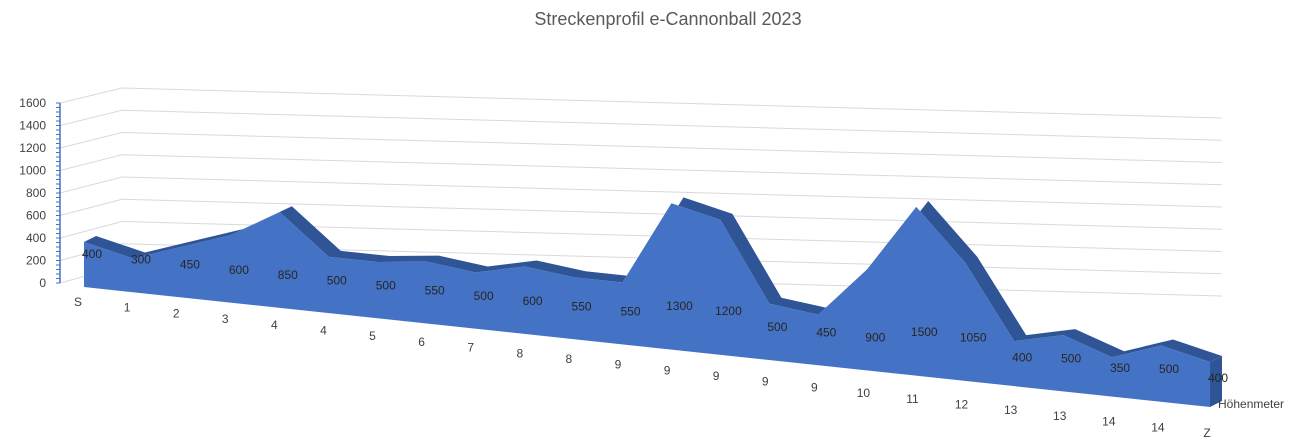 The width and height of the screenshot is (1300, 447). What do you see at coordinates (728, 311) in the screenshot?
I see `data-label: 1200` at bounding box center [728, 311].